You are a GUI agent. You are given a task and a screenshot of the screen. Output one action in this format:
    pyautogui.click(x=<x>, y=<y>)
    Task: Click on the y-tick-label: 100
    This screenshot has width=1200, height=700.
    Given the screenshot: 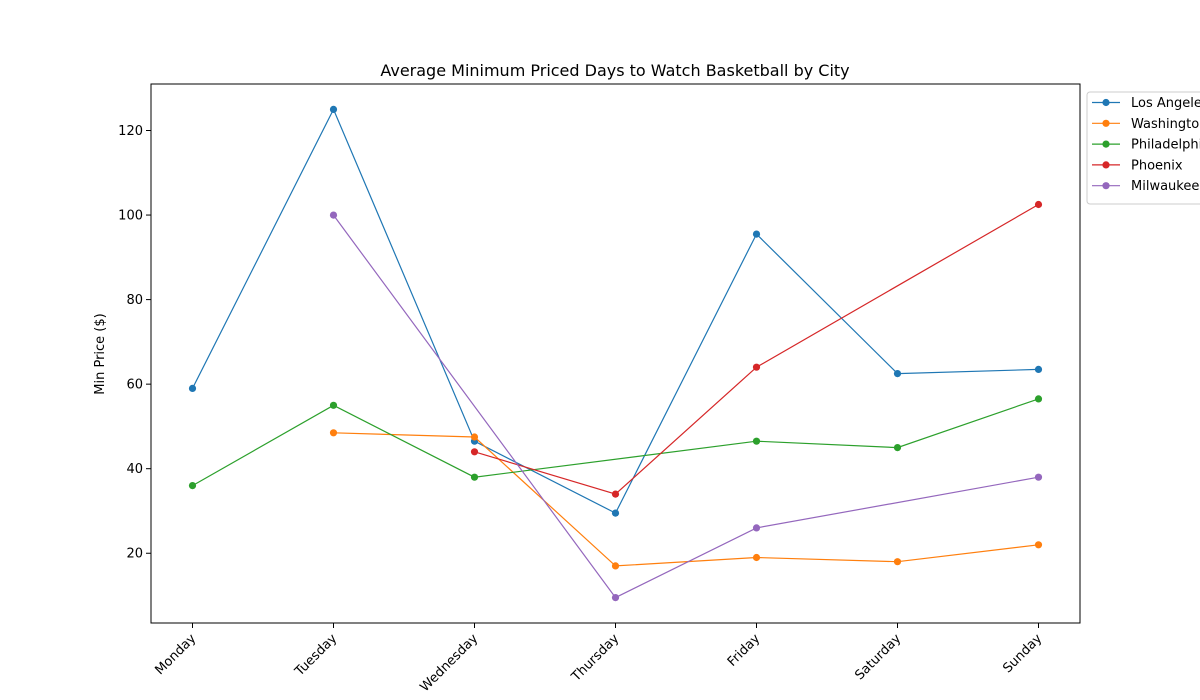 What is the action you would take?
    pyautogui.click(x=130, y=216)
    